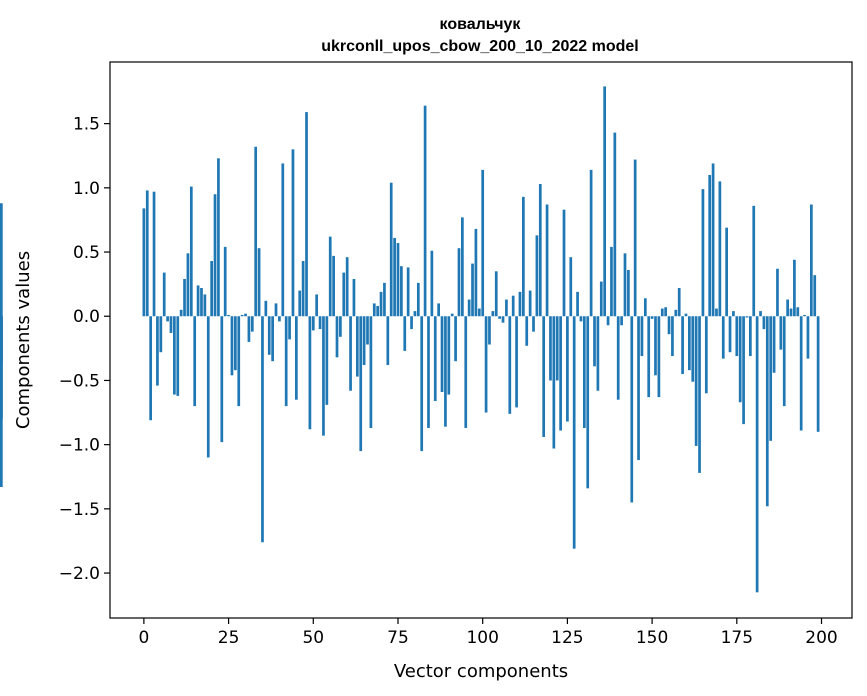 The width and height of the screenshot is (867, 696). I want to click on x-tick-label-50: 50, so click(313, 638).